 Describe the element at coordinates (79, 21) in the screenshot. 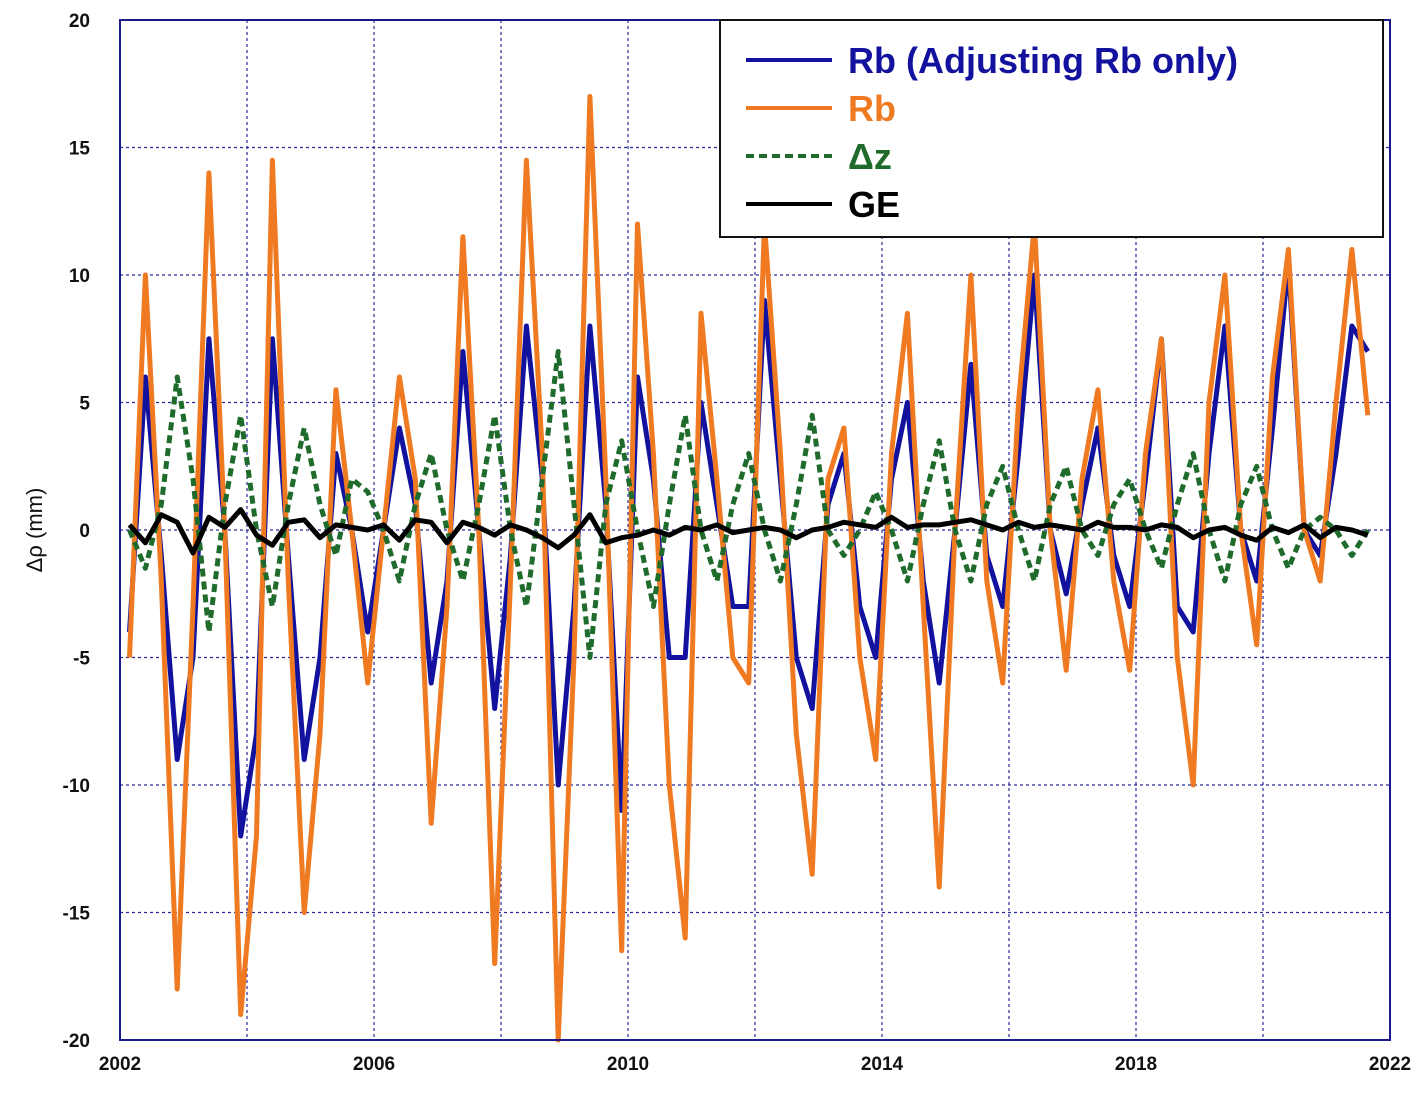

I see `y-tick-label: 20` at that location.